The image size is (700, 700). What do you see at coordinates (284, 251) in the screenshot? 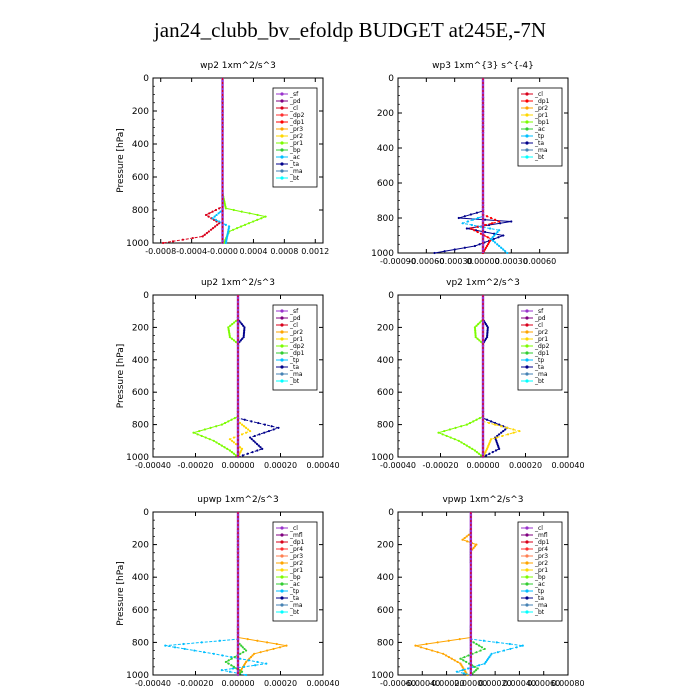
I see `x-tick-label: 0.0008` at bounding box center [284, 251].